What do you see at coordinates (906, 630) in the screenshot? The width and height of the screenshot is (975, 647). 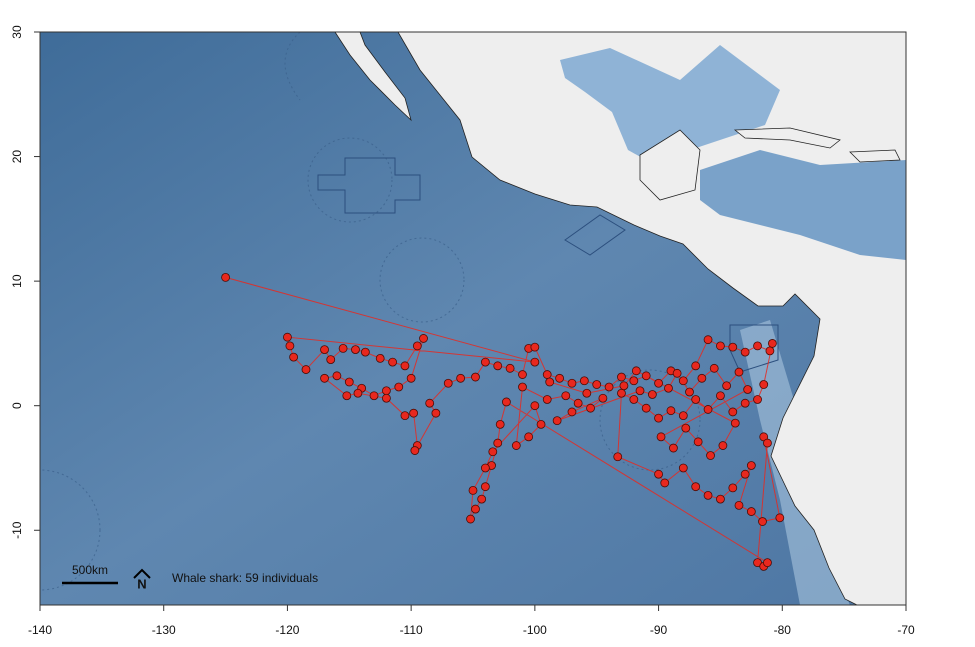 I see `x-tick-label: -70` at bounding box center [906, 630].